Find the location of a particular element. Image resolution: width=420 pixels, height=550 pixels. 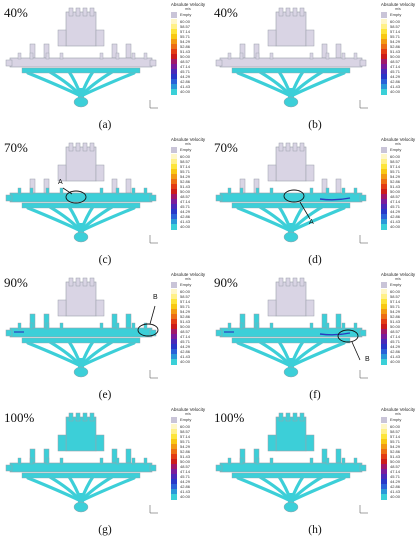

sprue-well is located at coordinates (81, 102).